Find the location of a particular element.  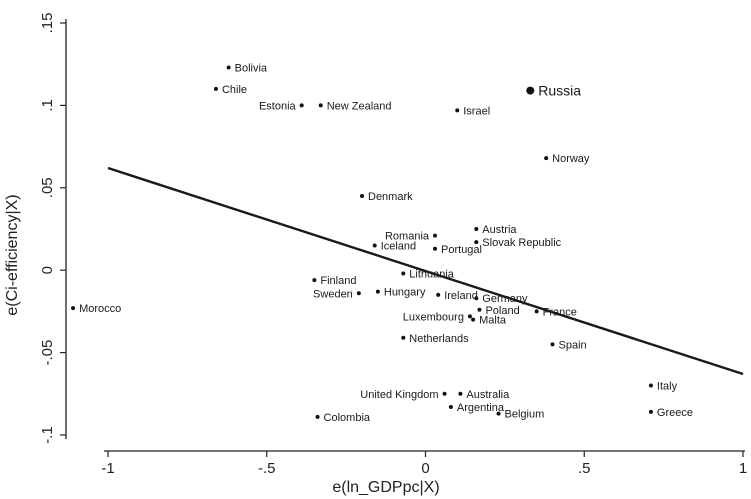

point-label: Colombia is located at coordinates (347, 418).